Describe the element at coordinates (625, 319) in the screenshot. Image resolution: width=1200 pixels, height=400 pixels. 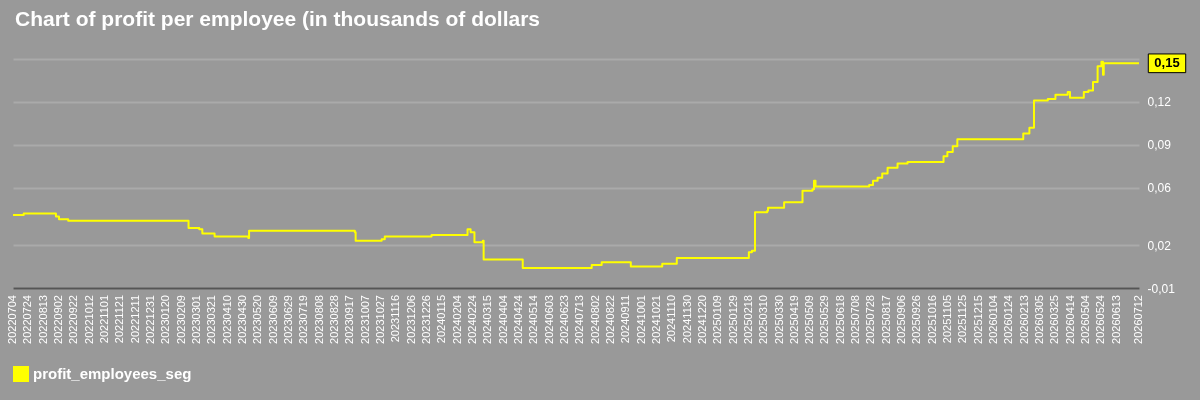
I see `x-tick-label: 20240911` at that location.